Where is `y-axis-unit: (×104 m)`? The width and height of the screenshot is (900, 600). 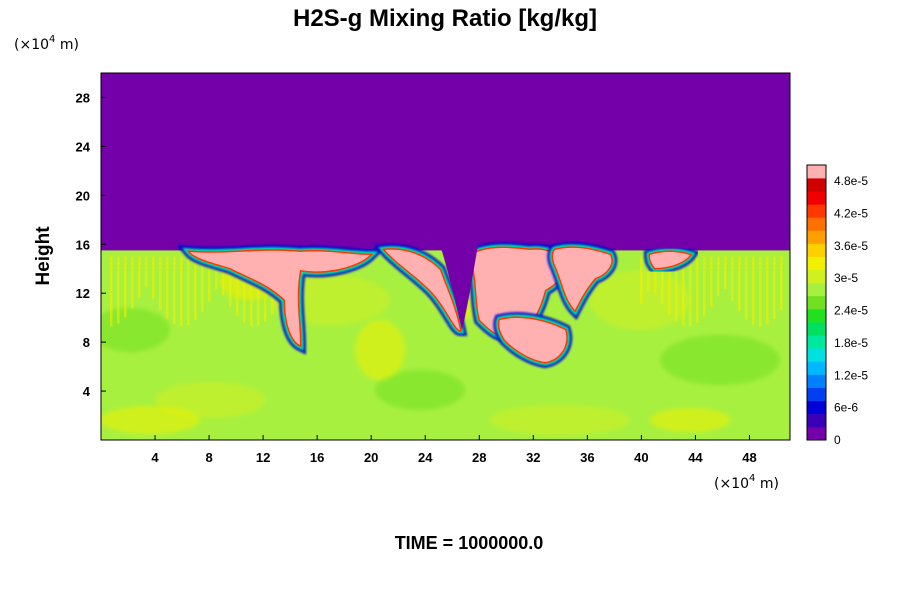 y-axis-unit: (×104 m) is located at coordinates (46, 43).